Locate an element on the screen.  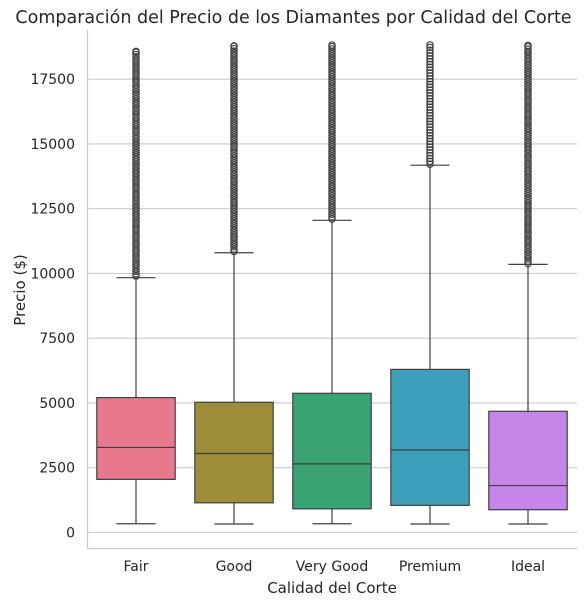
outliers is located at coordinates (136, 163).